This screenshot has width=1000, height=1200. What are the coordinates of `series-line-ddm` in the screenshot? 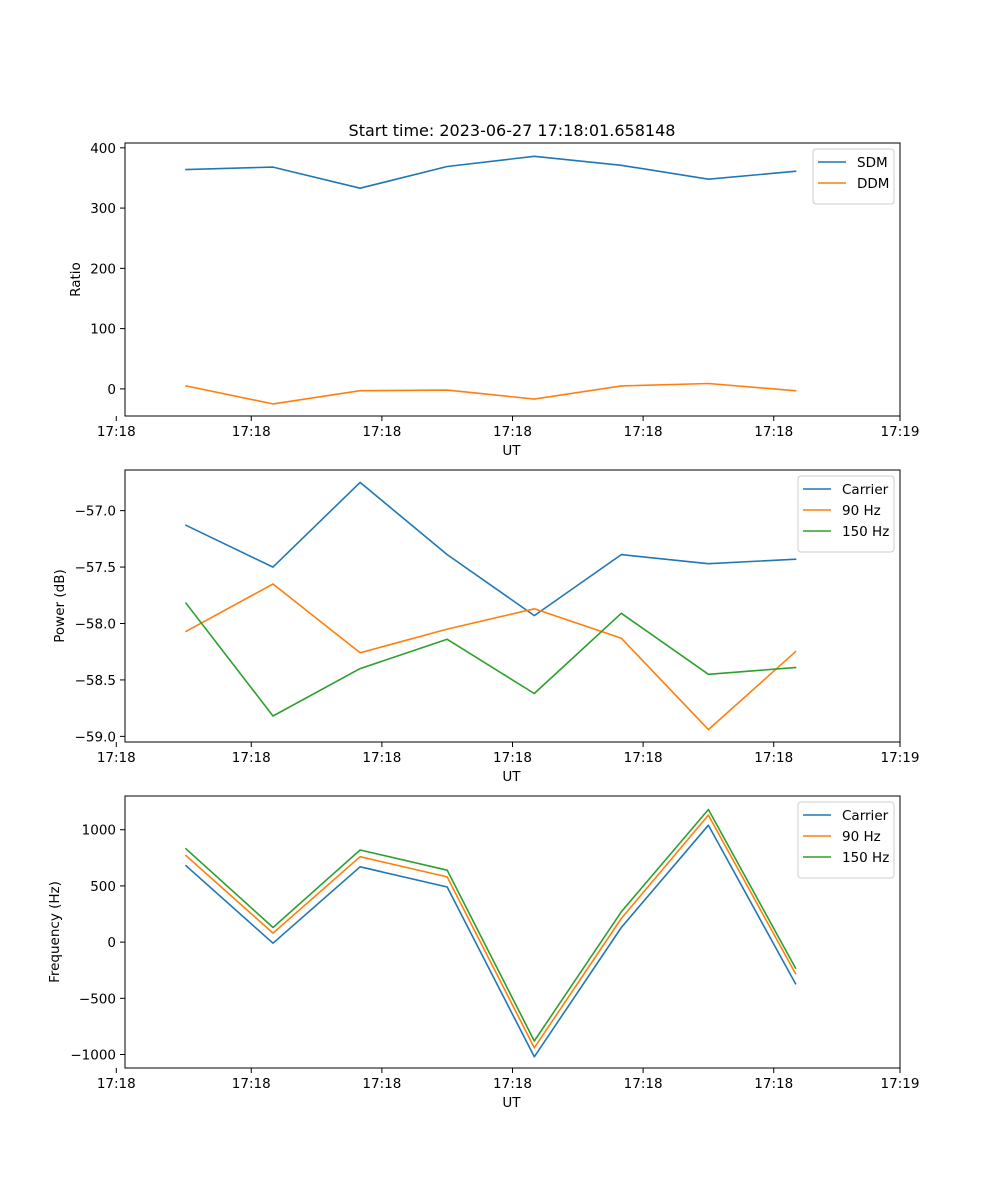 It's located at (491, 393).